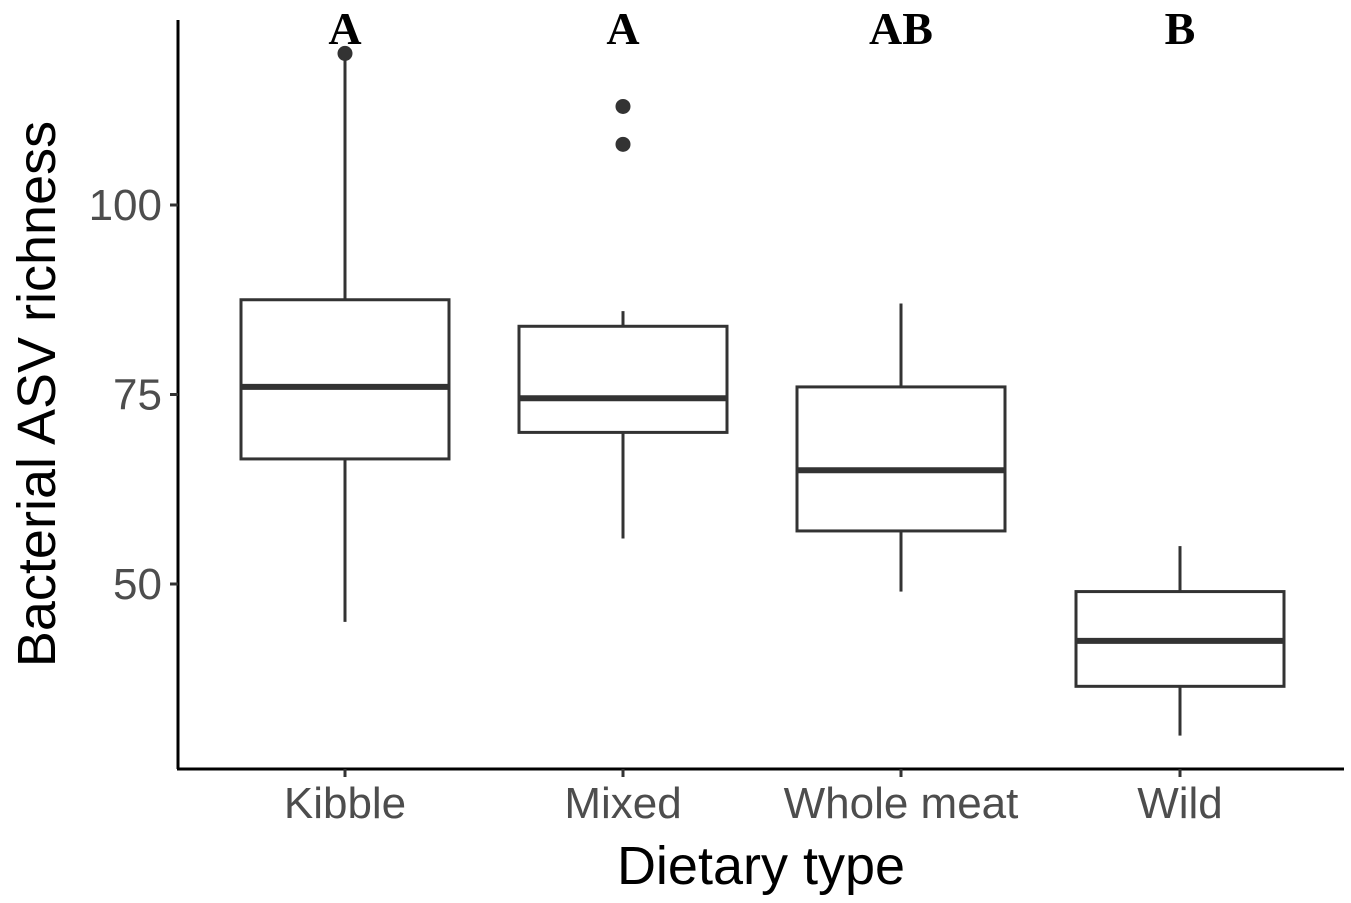  What do you see at coordinates (622, 803) in the screenshot?
I see `x-tick-label-mixed: Mixed` at bounding box center [622, 803].